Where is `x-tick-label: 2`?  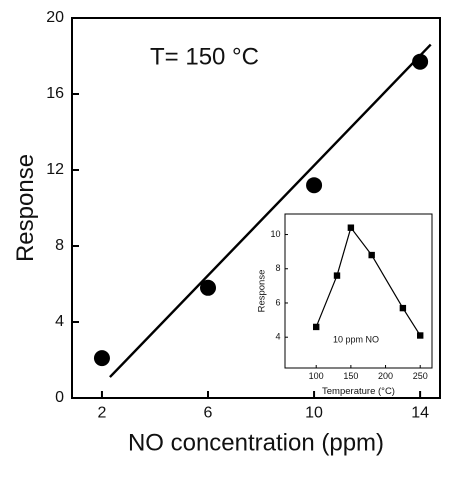 x-tick-label: 2 is located at coordinates (102, 412).